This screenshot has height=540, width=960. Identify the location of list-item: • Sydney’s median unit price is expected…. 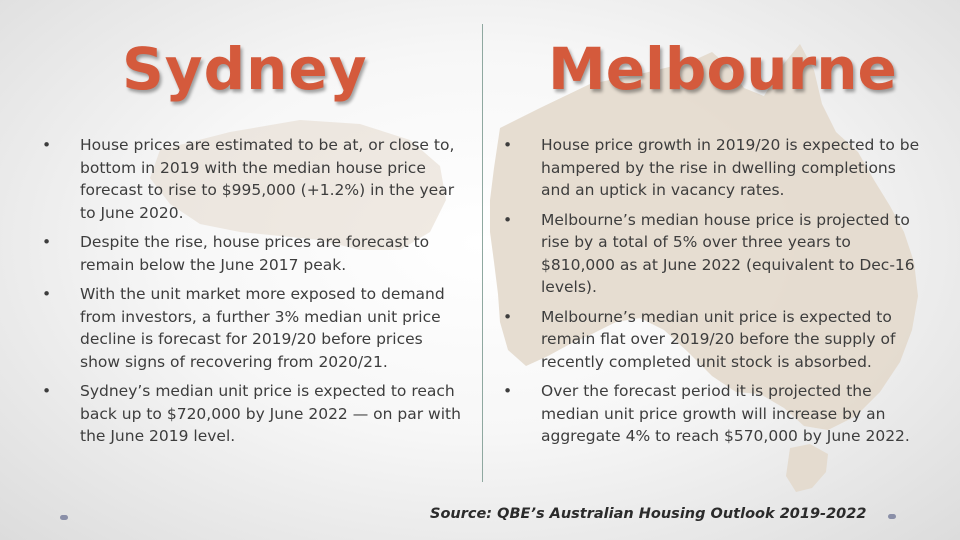
(252, 414).